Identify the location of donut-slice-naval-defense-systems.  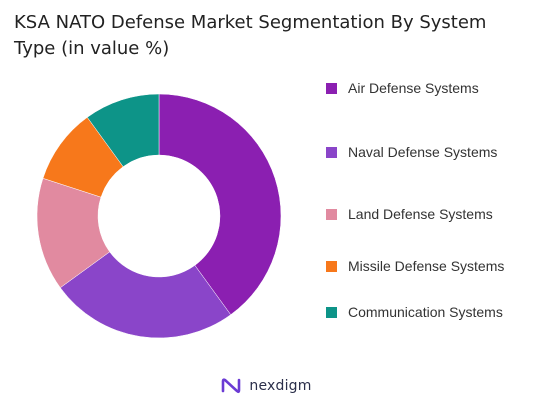
(145, 295).